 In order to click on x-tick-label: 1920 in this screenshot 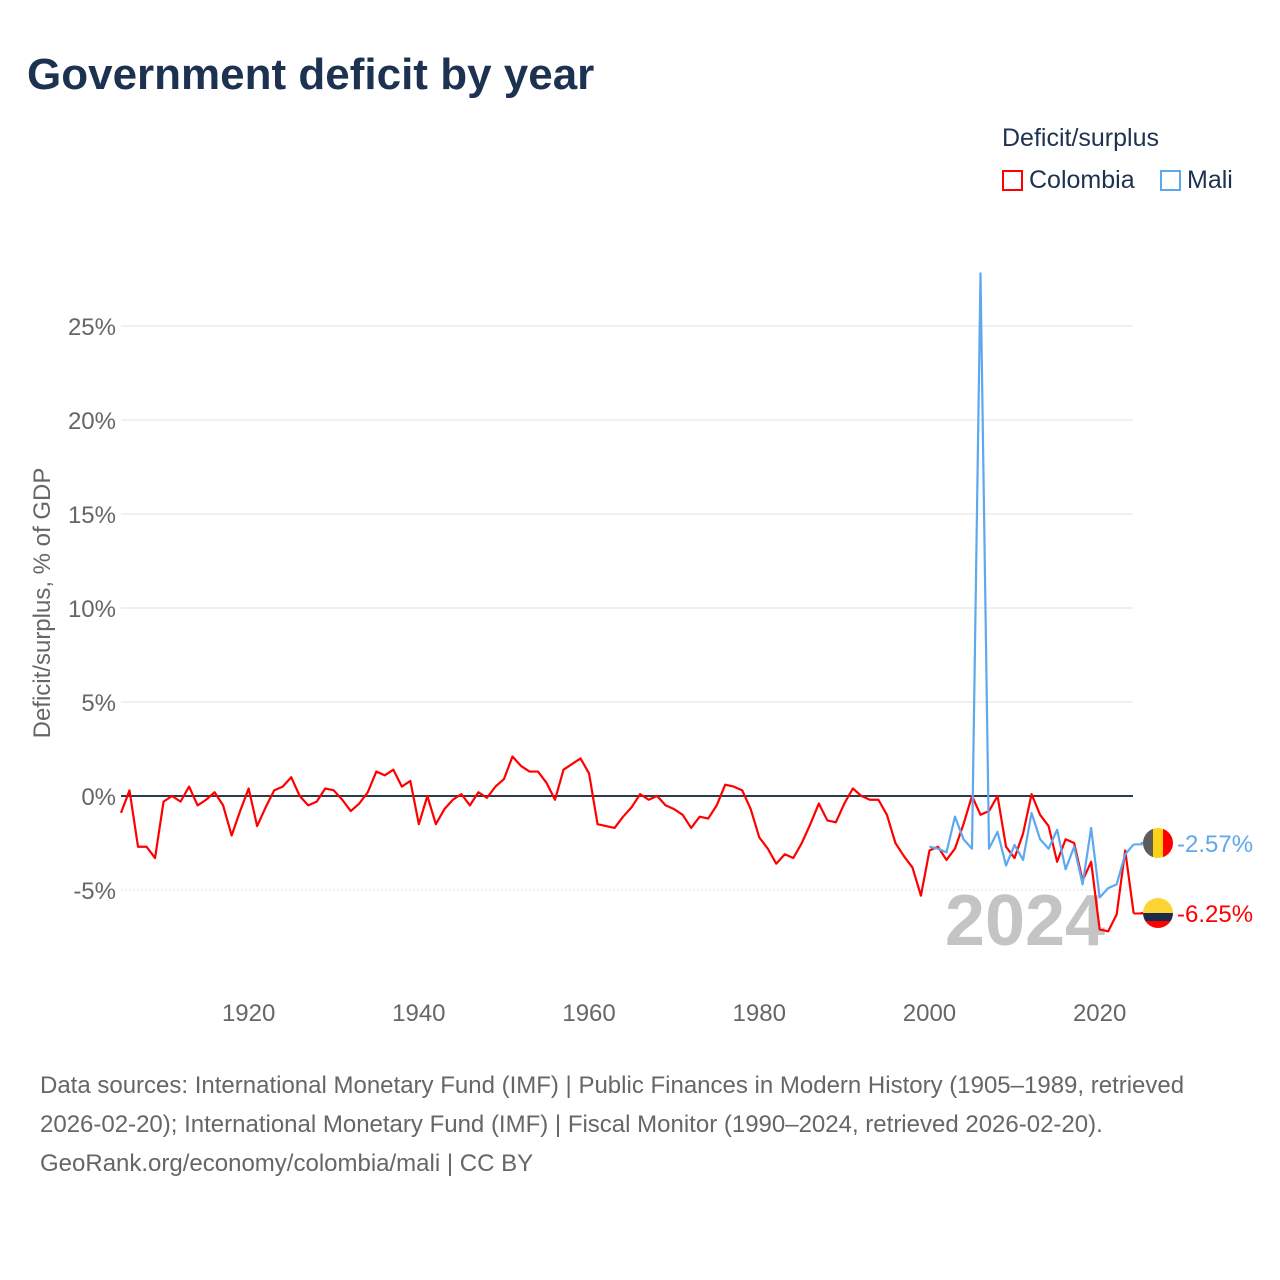, I will do `click(248, 1013)`.